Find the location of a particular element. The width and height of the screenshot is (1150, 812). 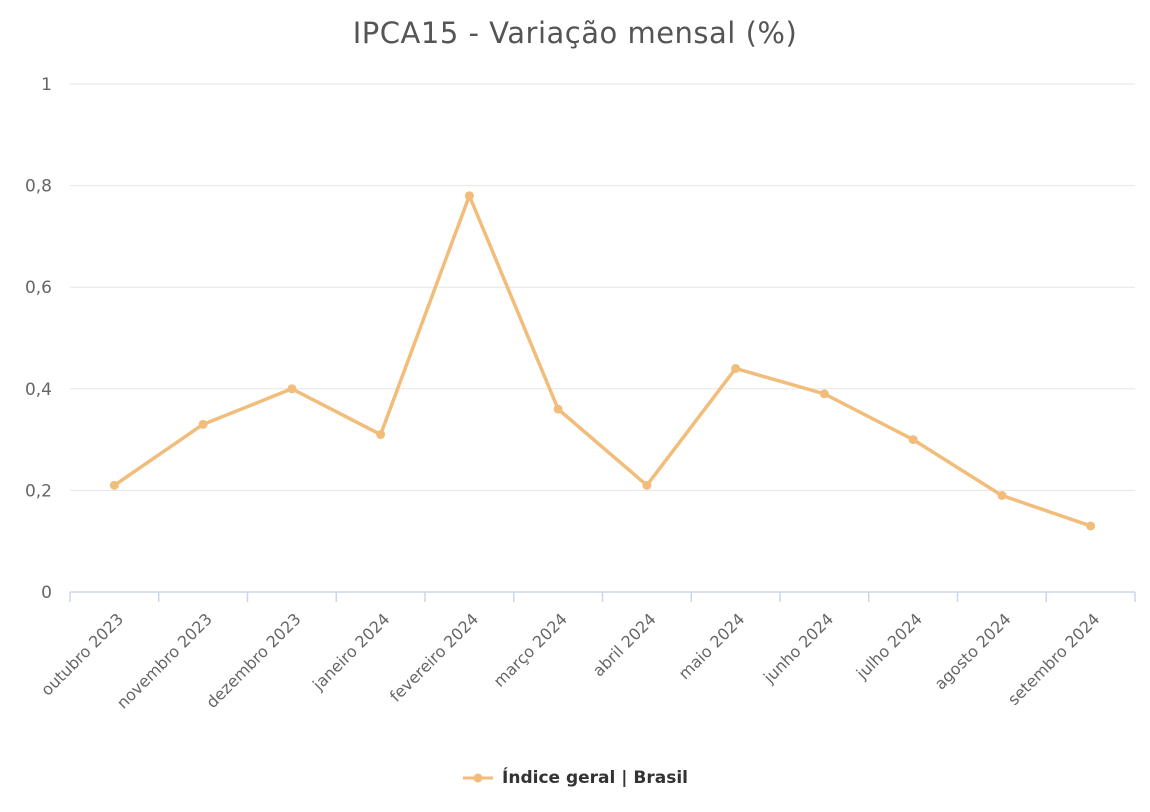

y-axis-tick-label: 0 is located at coordinates (46, 593).